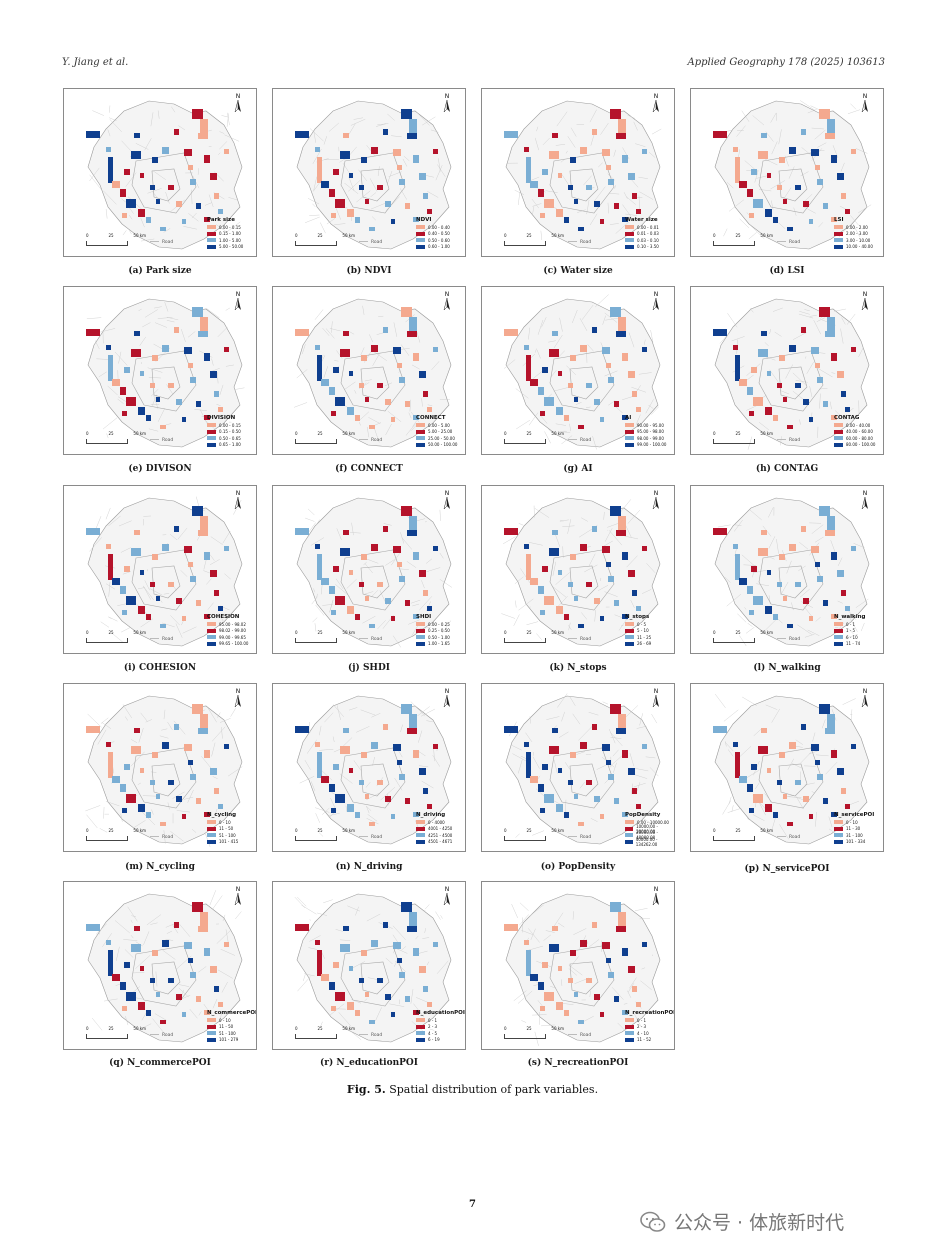  What do you see at coordinates (439, 631) in the screenshot?
I see `legend-class-label: 0.25 - 0.50` at bounding box center [439, 631].